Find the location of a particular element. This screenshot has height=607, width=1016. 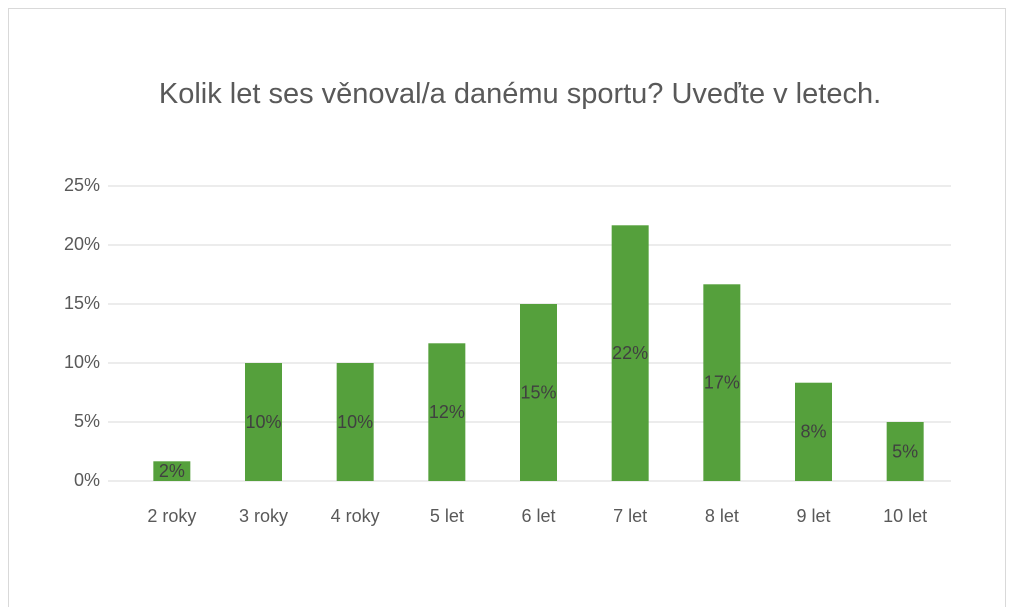

y-tick-label: 15% is located at coordinates (82, 303).